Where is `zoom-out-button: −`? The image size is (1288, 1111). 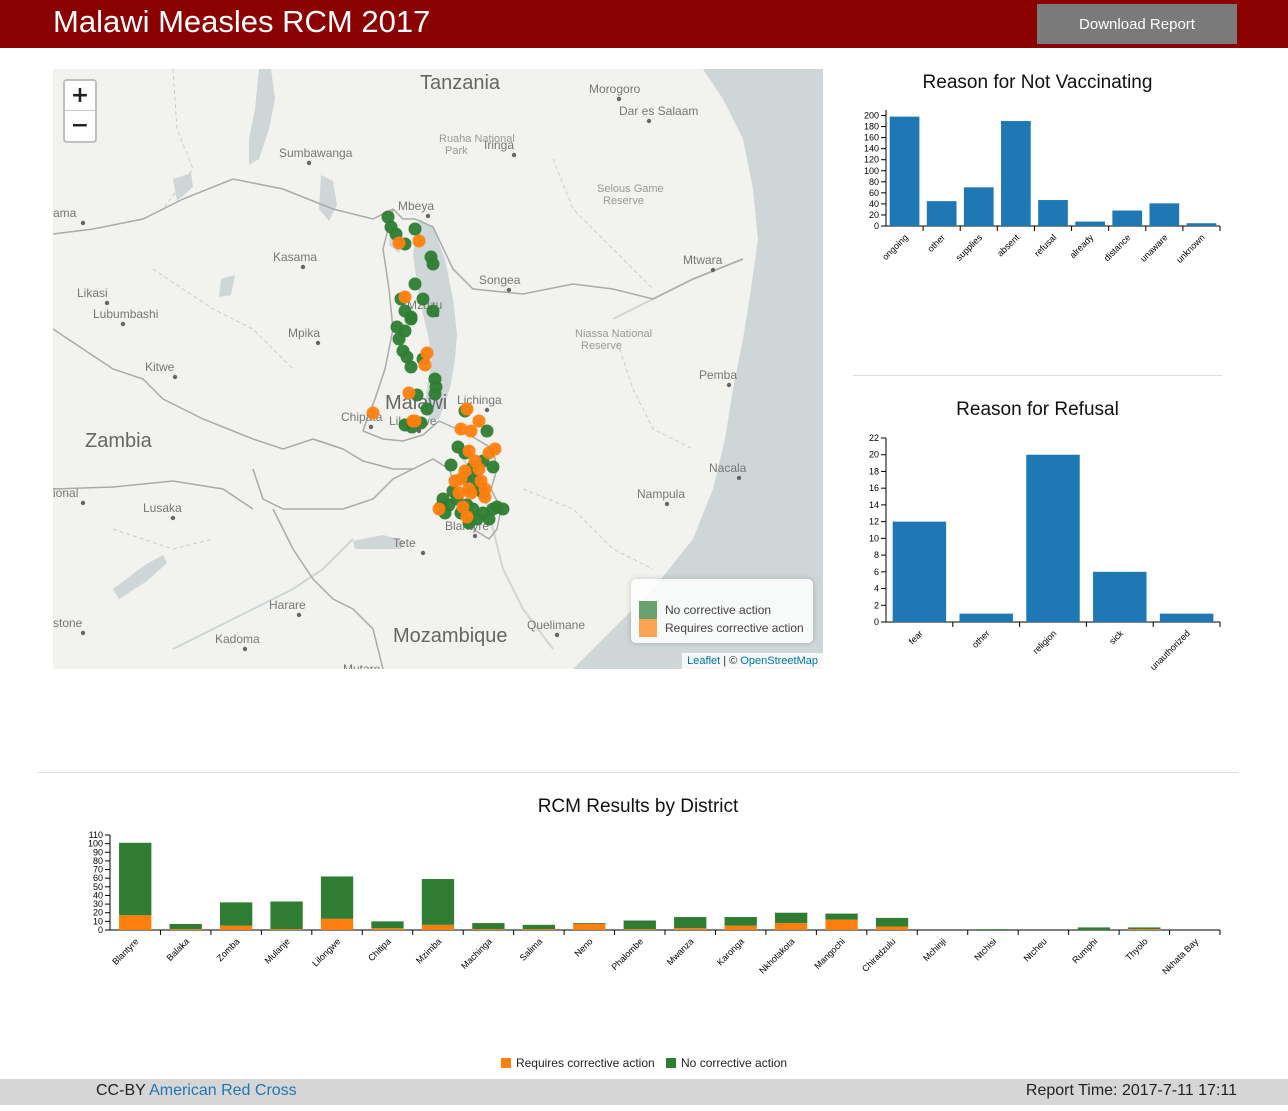
zoom-out-button: − is located at coordinates (80, 125).